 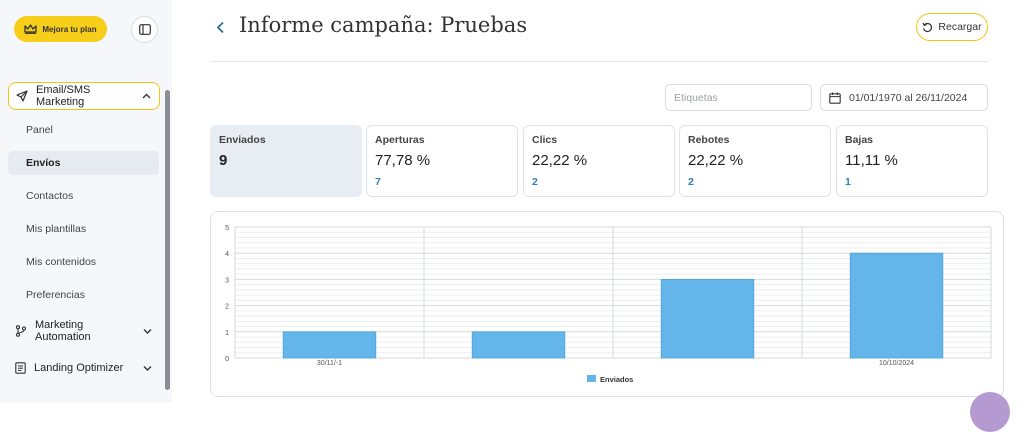 I want to click on back-button, so click(x=220, y=27).